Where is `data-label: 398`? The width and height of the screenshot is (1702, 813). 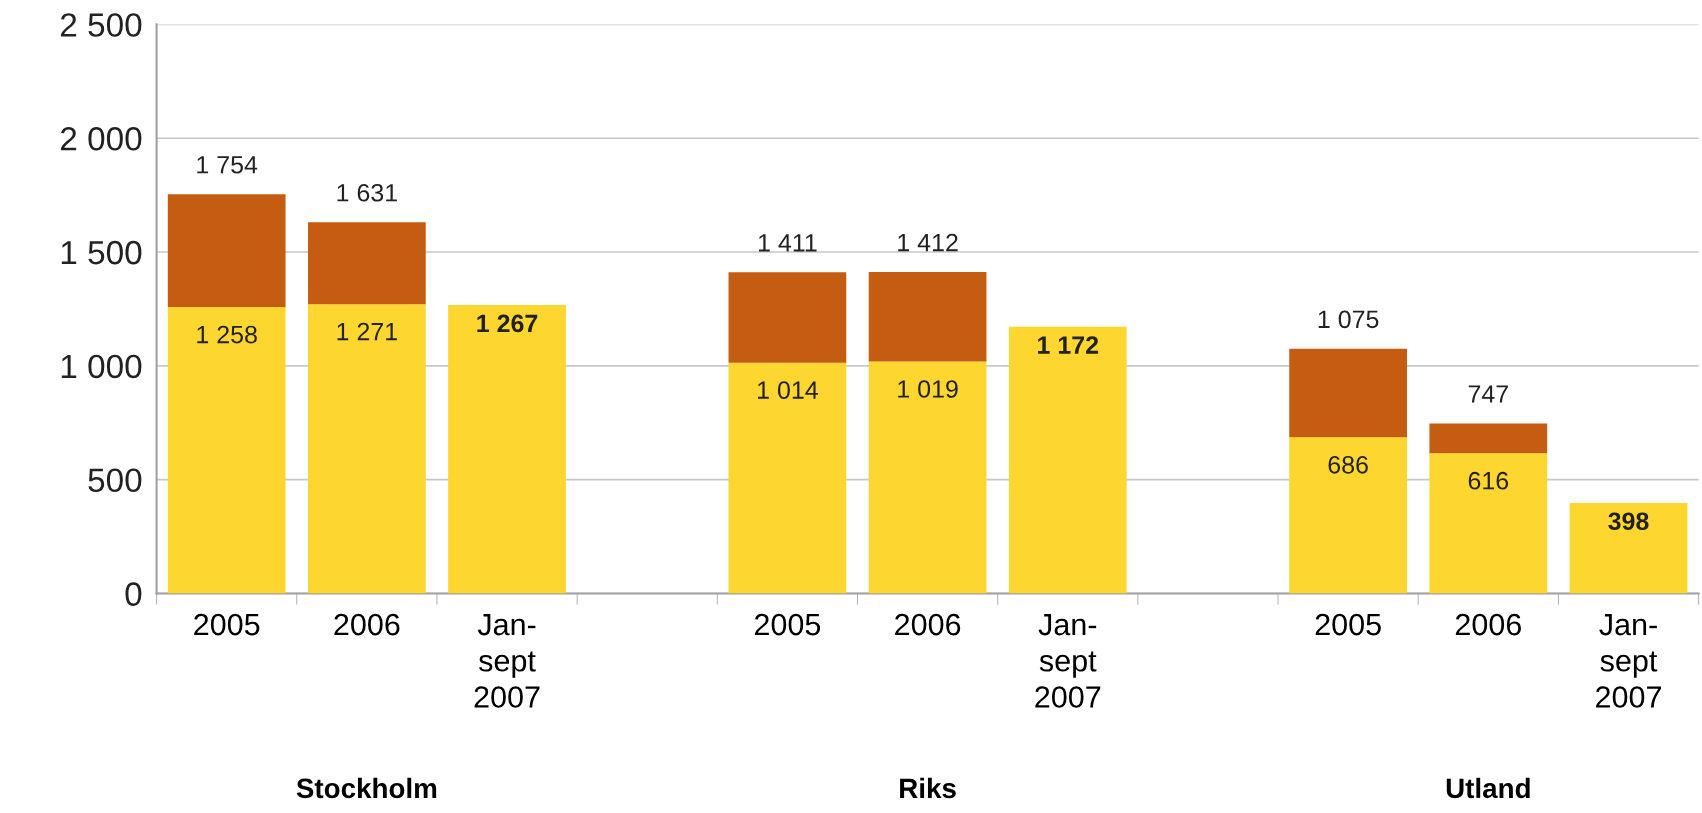 data-label: 398 is located at coordinates (1628, 521).